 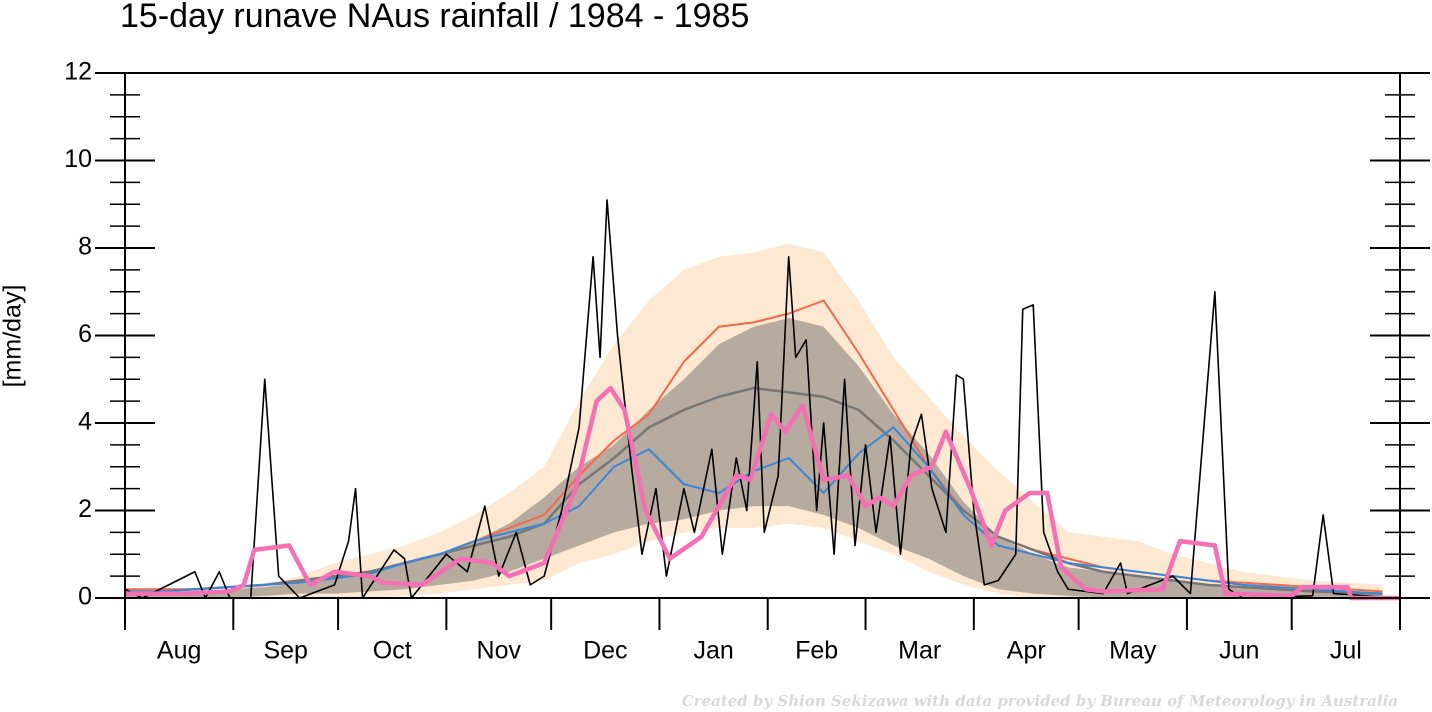 I want to click on x-tick-label: Nov, so click(x=499, y=651).